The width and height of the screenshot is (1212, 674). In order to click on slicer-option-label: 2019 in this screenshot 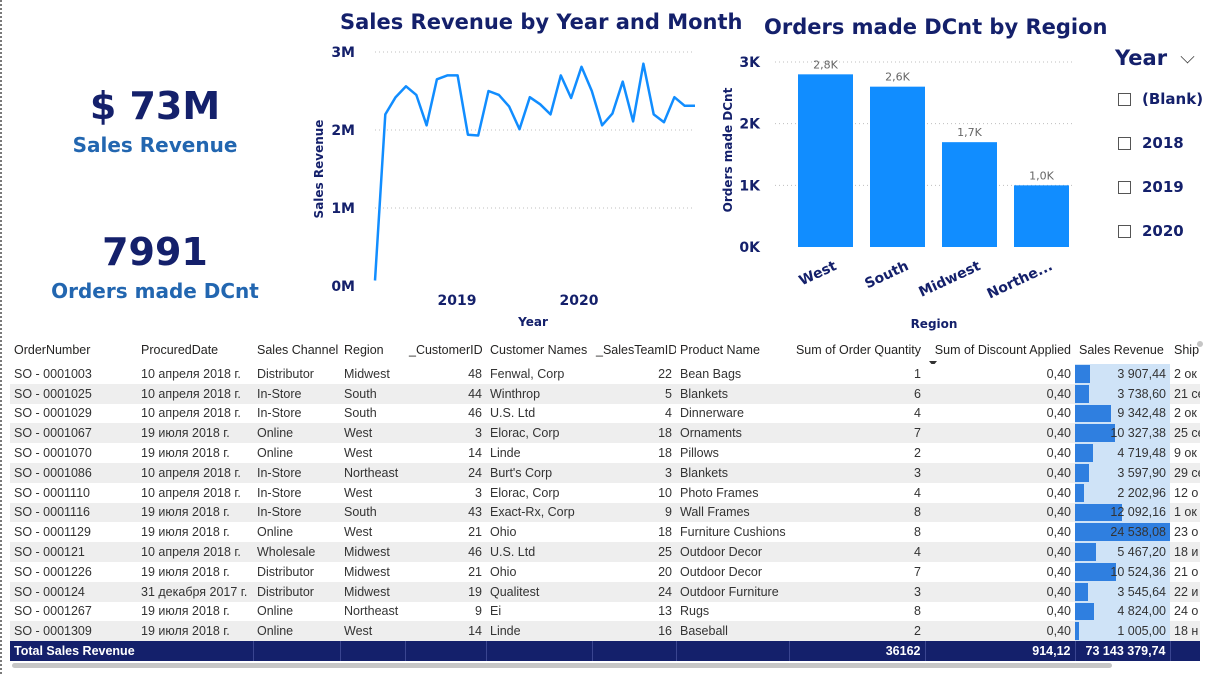, I will do `click(1163, 187)`.